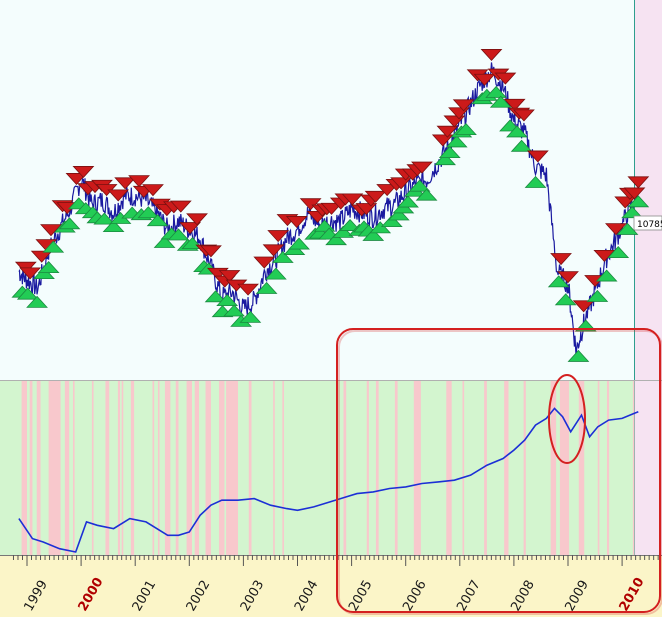  I want to click on time-axis-background, so click(331, 586).